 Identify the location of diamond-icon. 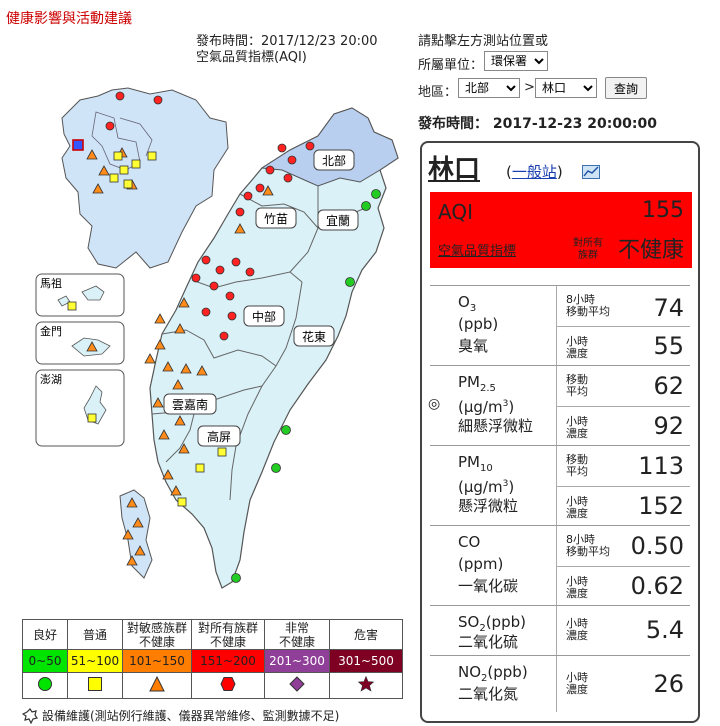
(297, 684).